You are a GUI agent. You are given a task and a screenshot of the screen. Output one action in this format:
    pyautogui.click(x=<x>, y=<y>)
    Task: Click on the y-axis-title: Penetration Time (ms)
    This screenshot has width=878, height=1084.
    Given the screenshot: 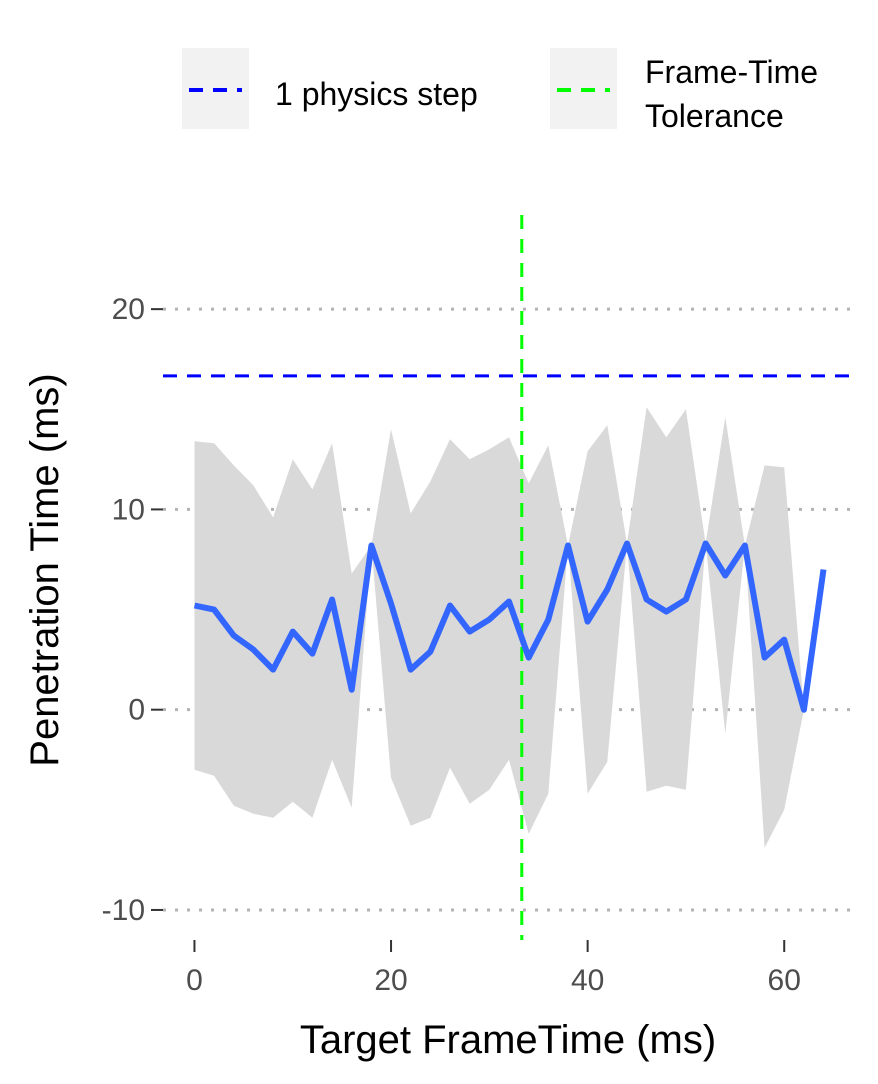 What is the action you would take?
    pyautogui.click(x=45, y=569)
    